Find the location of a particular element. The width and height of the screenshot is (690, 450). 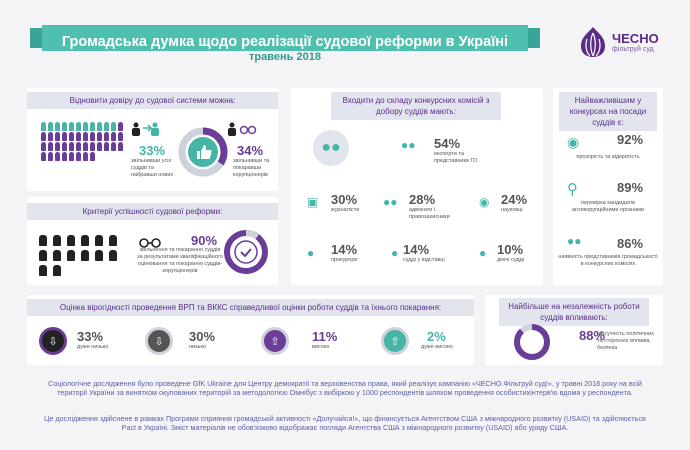

judge-replace-icon is located at coordinates (145, 129).